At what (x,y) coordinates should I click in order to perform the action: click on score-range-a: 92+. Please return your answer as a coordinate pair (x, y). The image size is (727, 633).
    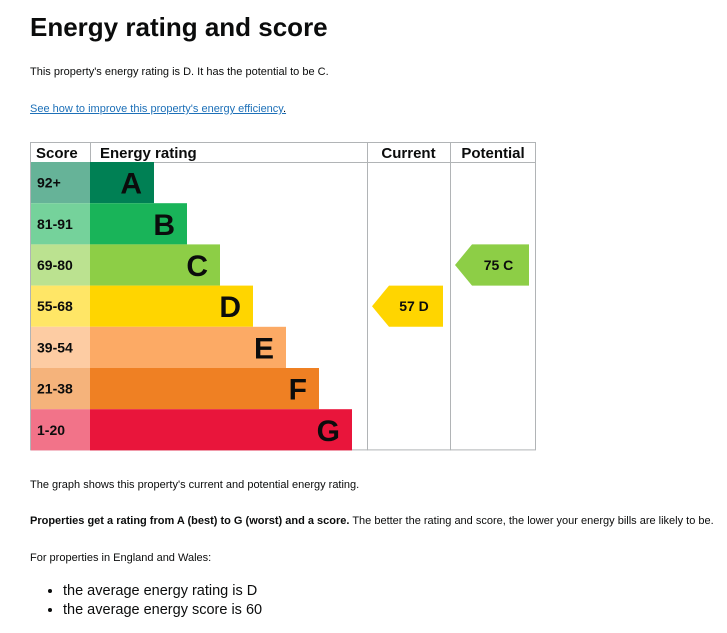
    Looking at the image, I should click on (49, 183).